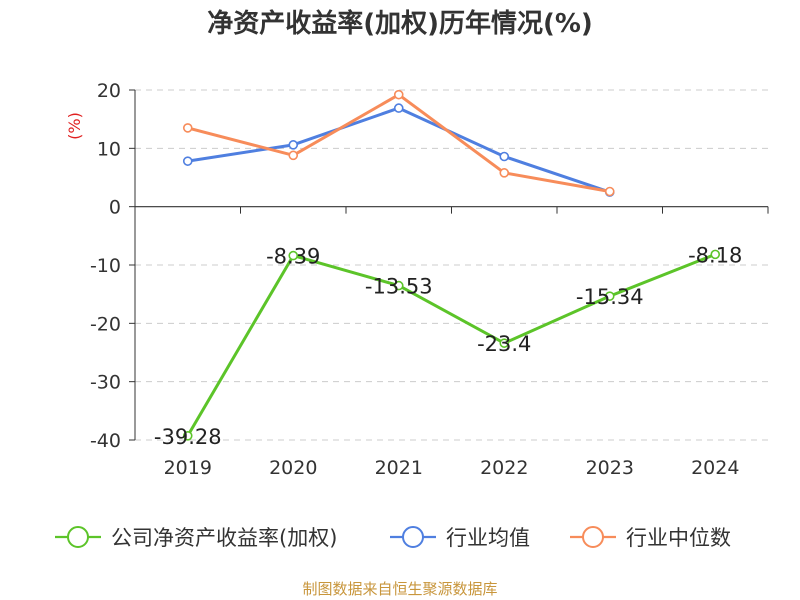  What do you see at coordinates (400, 23) in the screenshot?
I see `chart-title: 净资产收益率(加权)历年情况(%)` at bounding box center [400, 23].